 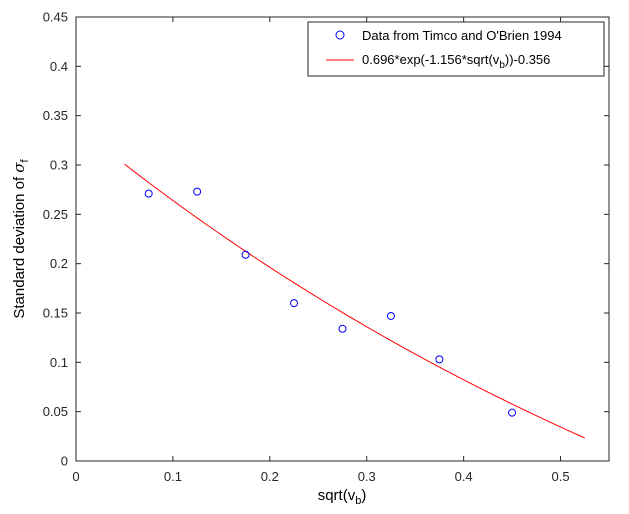 I want to click on x-tick-label: 0.2, so click(x=270, y=476).